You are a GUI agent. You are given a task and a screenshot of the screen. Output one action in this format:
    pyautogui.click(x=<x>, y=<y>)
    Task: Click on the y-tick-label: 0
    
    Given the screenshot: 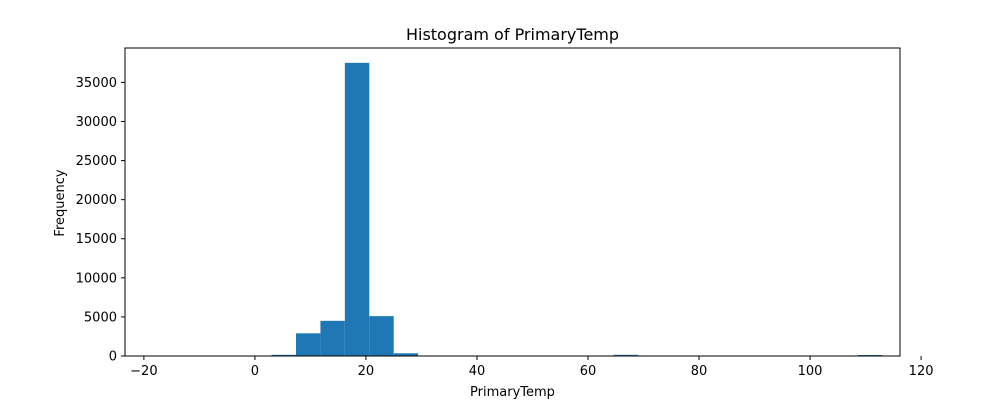 What is the action you would take?
    pyautogui.click(x=113, y=357)
    